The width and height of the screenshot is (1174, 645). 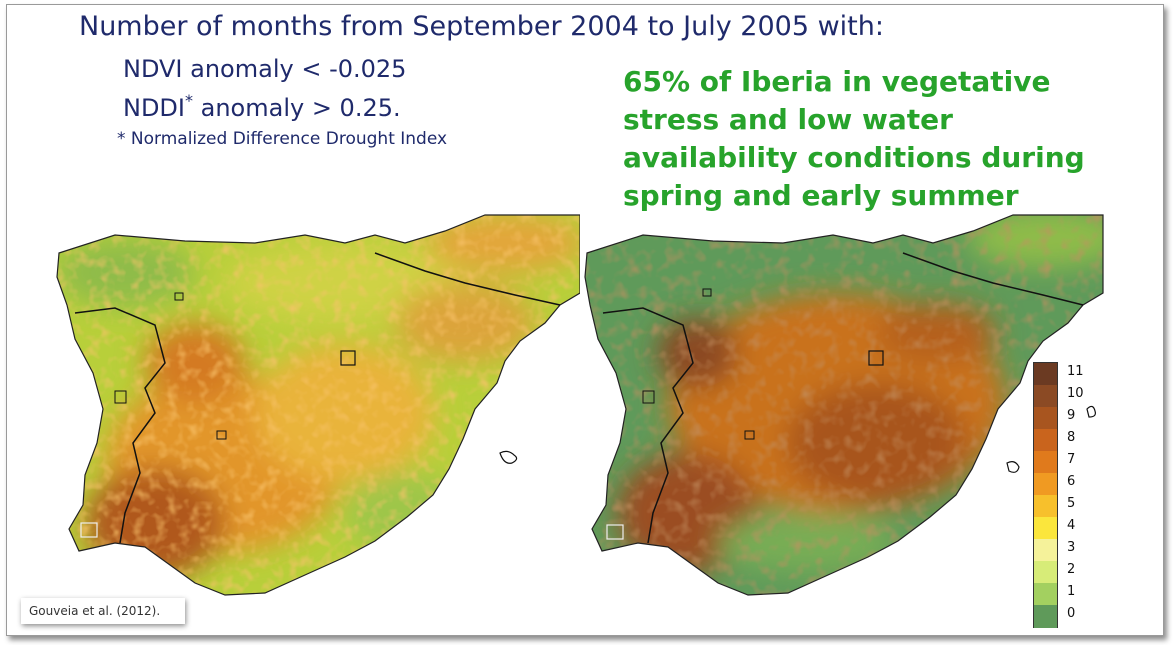 What do you see at coordinates (1063, 496) in the screenshot?
I see `legend: 11 10 9 8 7 6 5 4 3 2 1 0` at bounding box center [1063, 496].